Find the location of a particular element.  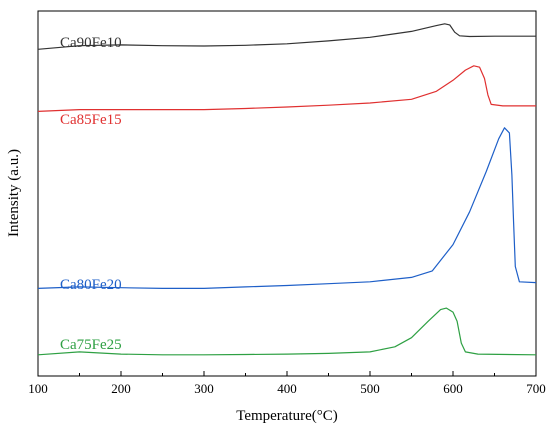

x-axis-ticks: 100 200 300 400 500 600 700 is located at coordinates (287, 383).